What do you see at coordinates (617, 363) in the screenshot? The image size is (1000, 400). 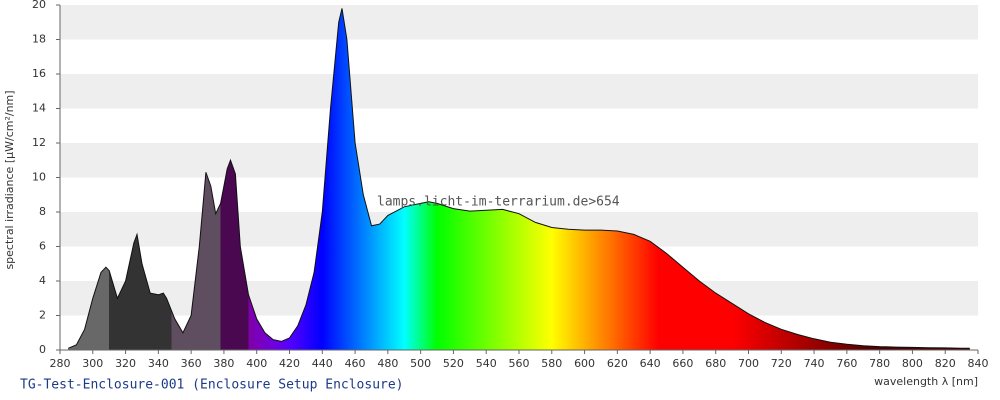 I see `x-tick-label: 620` at bounding box center [617, 363].